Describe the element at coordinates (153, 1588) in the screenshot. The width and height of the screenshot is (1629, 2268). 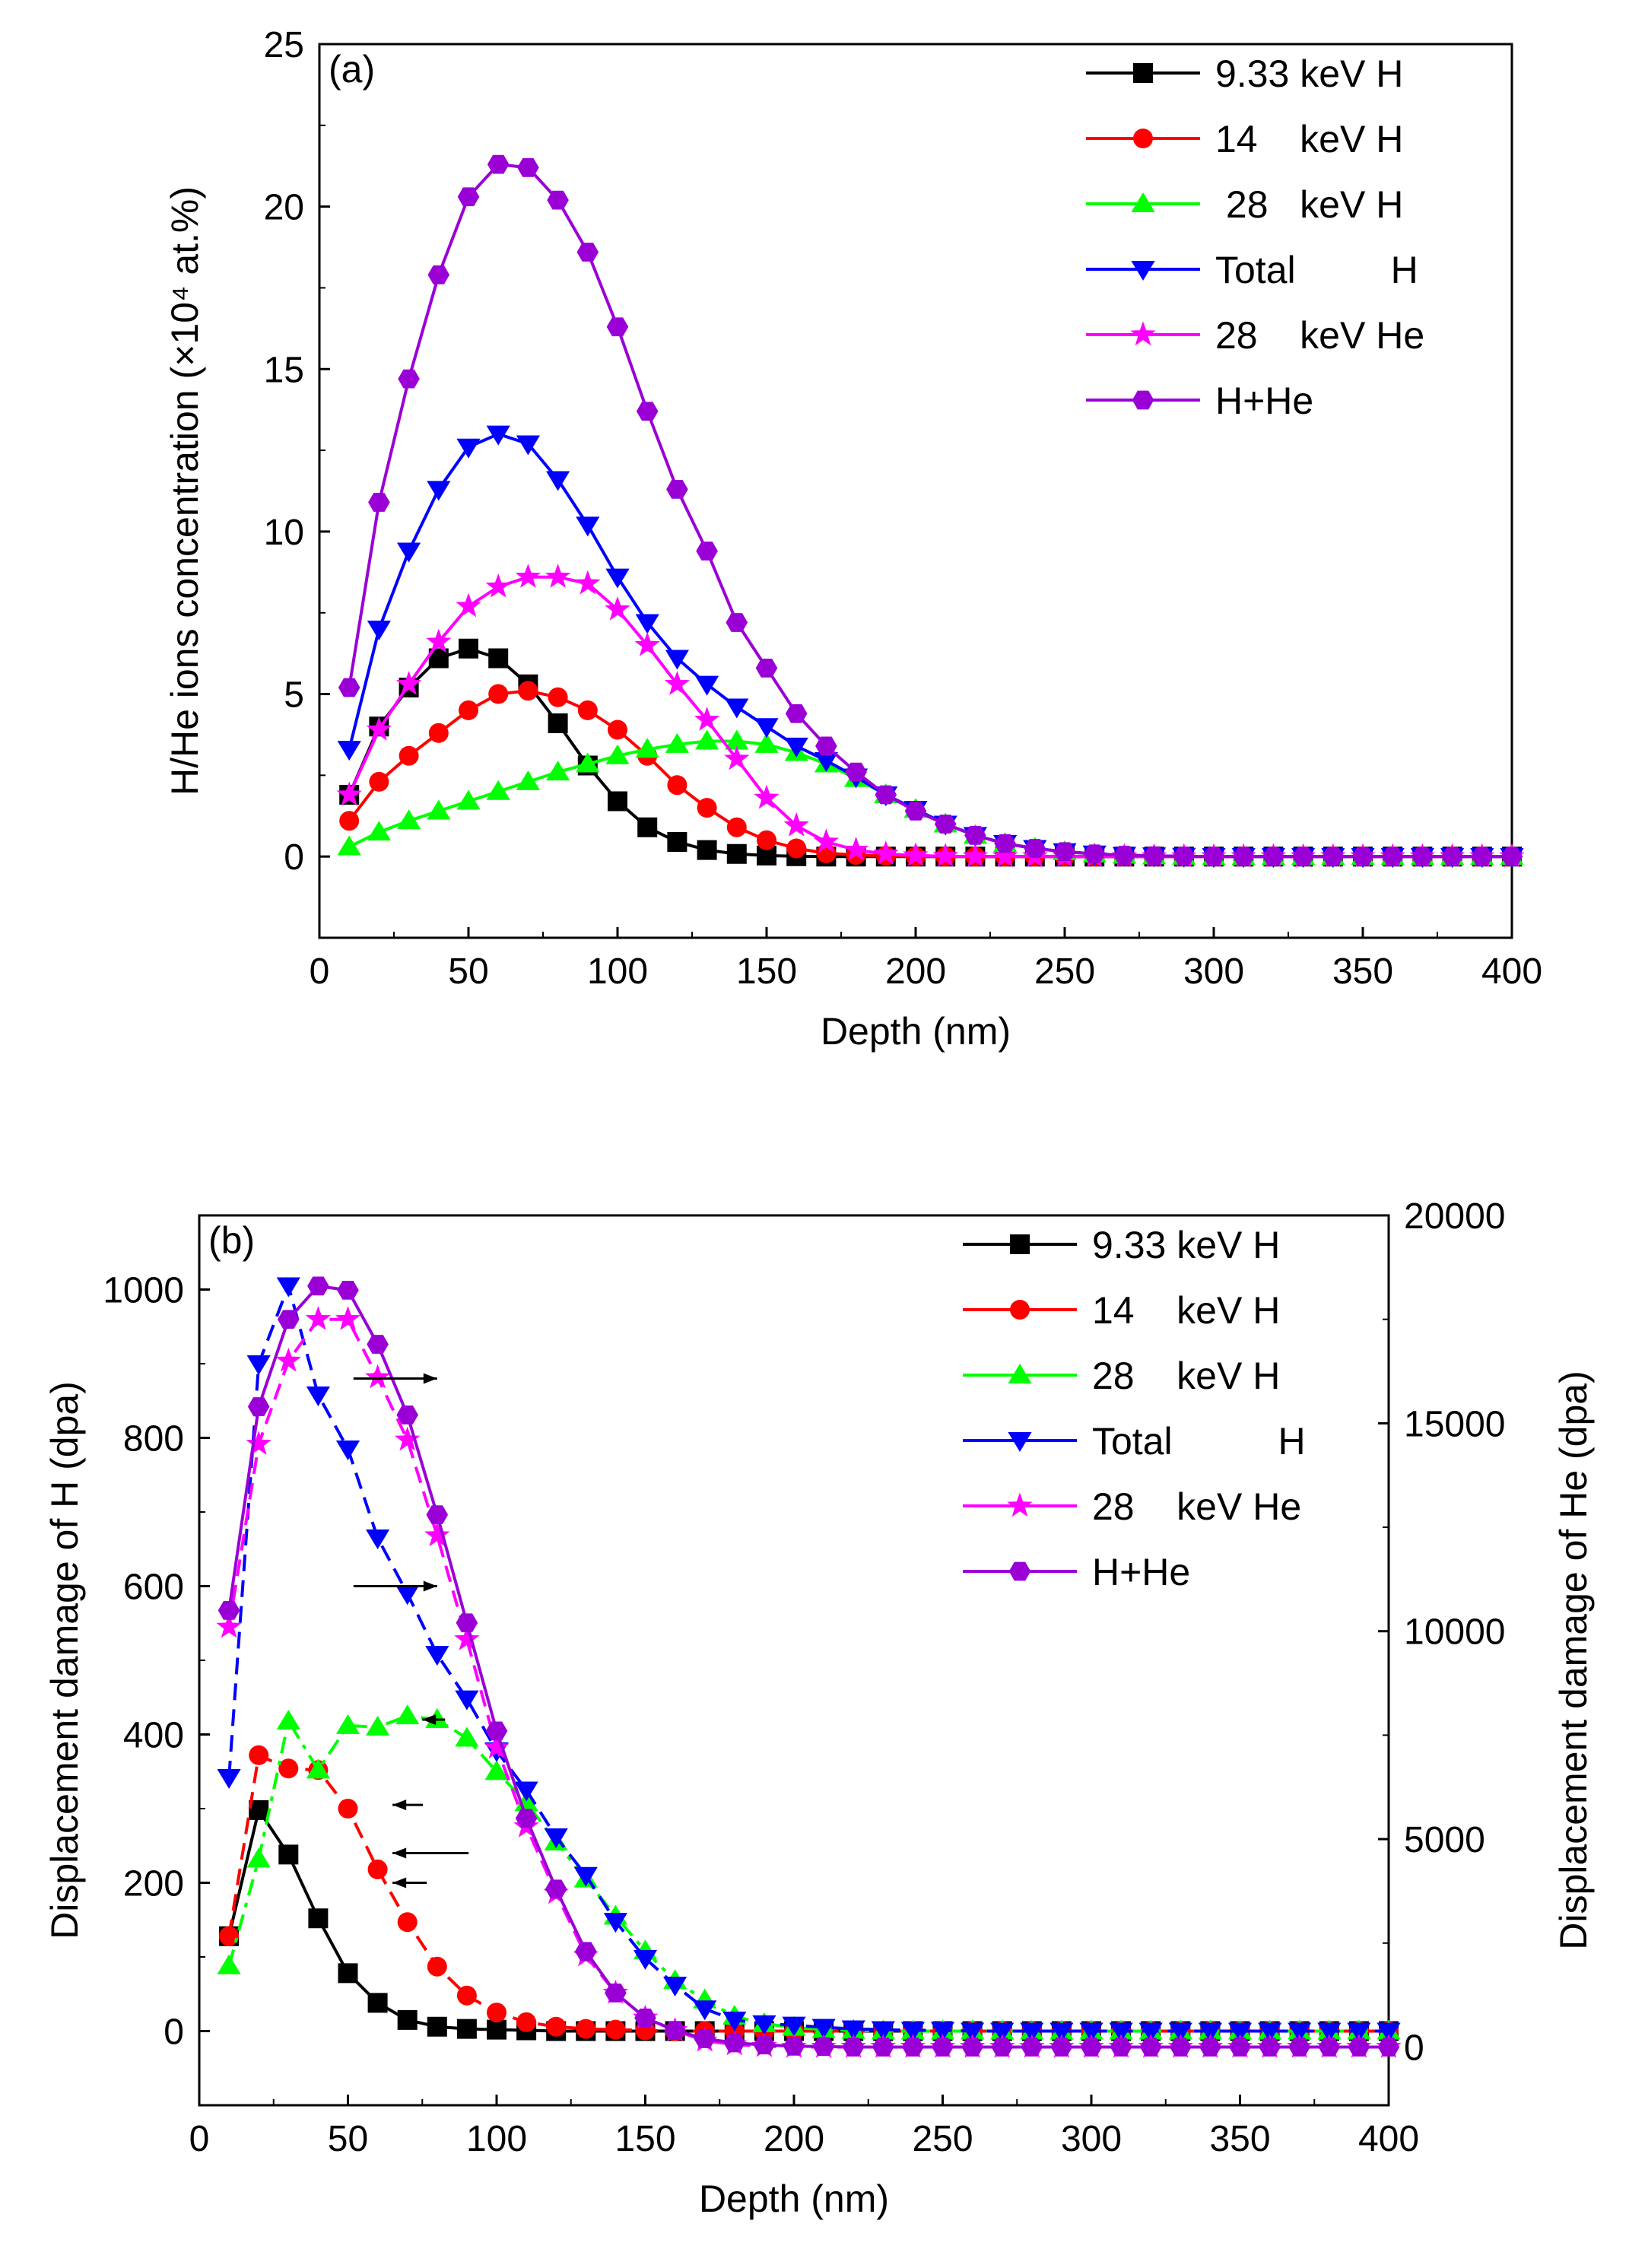
I see `y-tick-label: 600` at that location.